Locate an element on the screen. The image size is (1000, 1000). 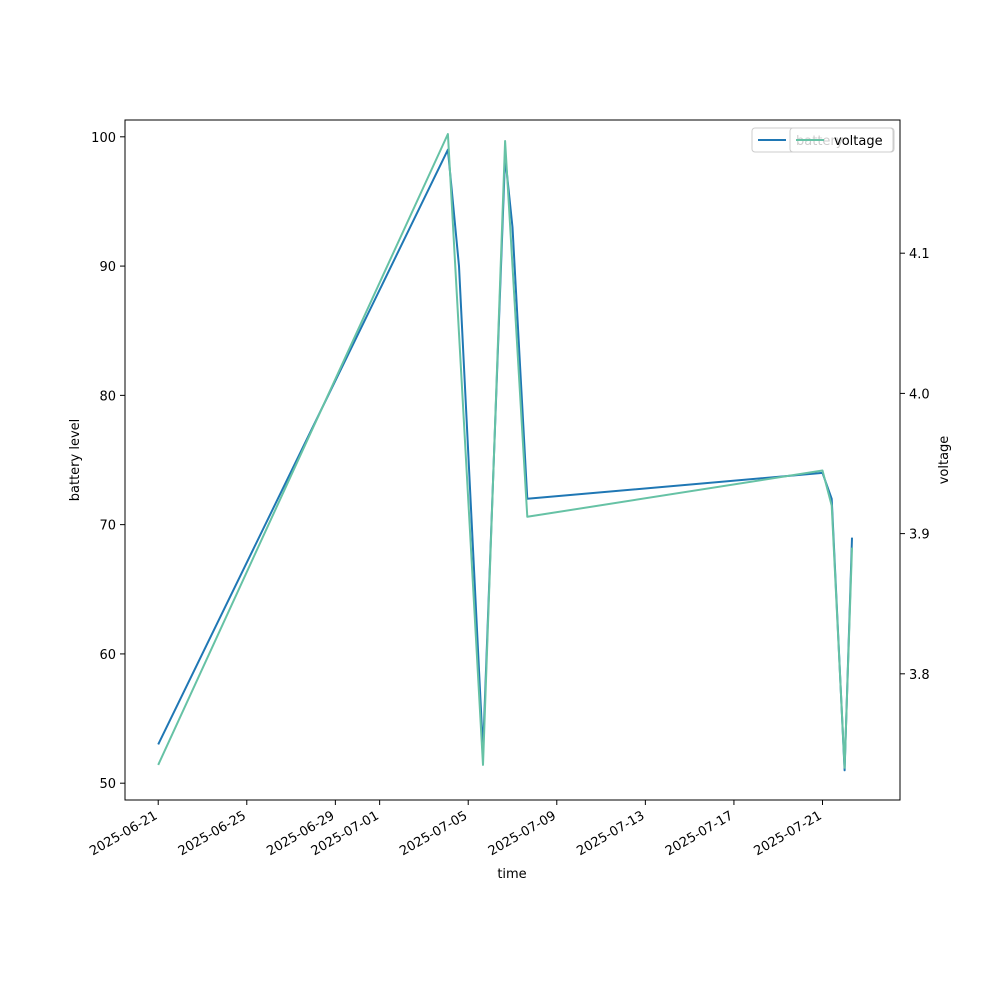
legend-box is located at coordinates (841, 140).